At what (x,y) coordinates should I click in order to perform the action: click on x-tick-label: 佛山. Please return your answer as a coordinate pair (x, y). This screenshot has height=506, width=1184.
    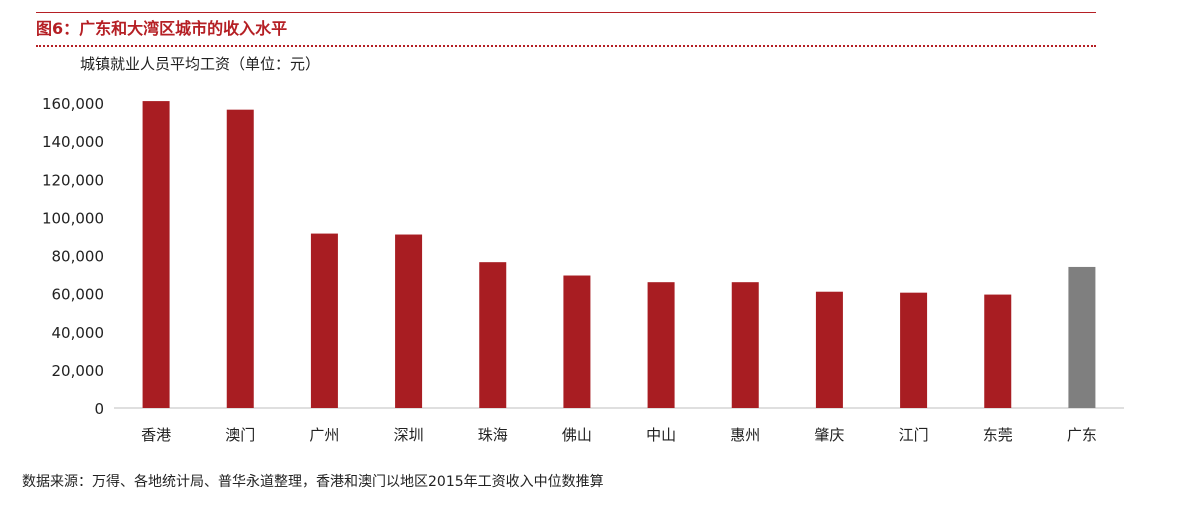
    Looking at the image, I should click on (577, 435).